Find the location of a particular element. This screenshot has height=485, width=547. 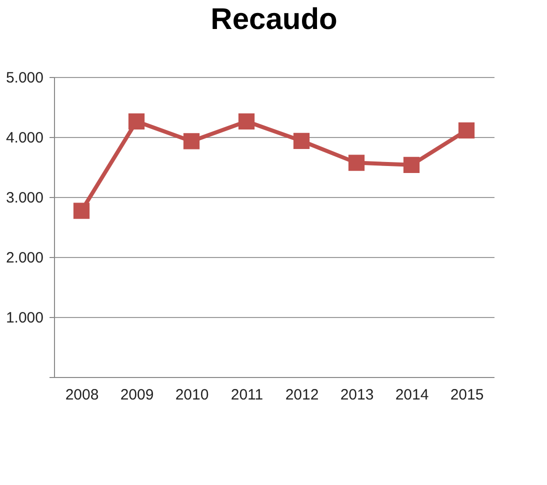

x-tick-label: 2009 is located at coordinates (137, 395).